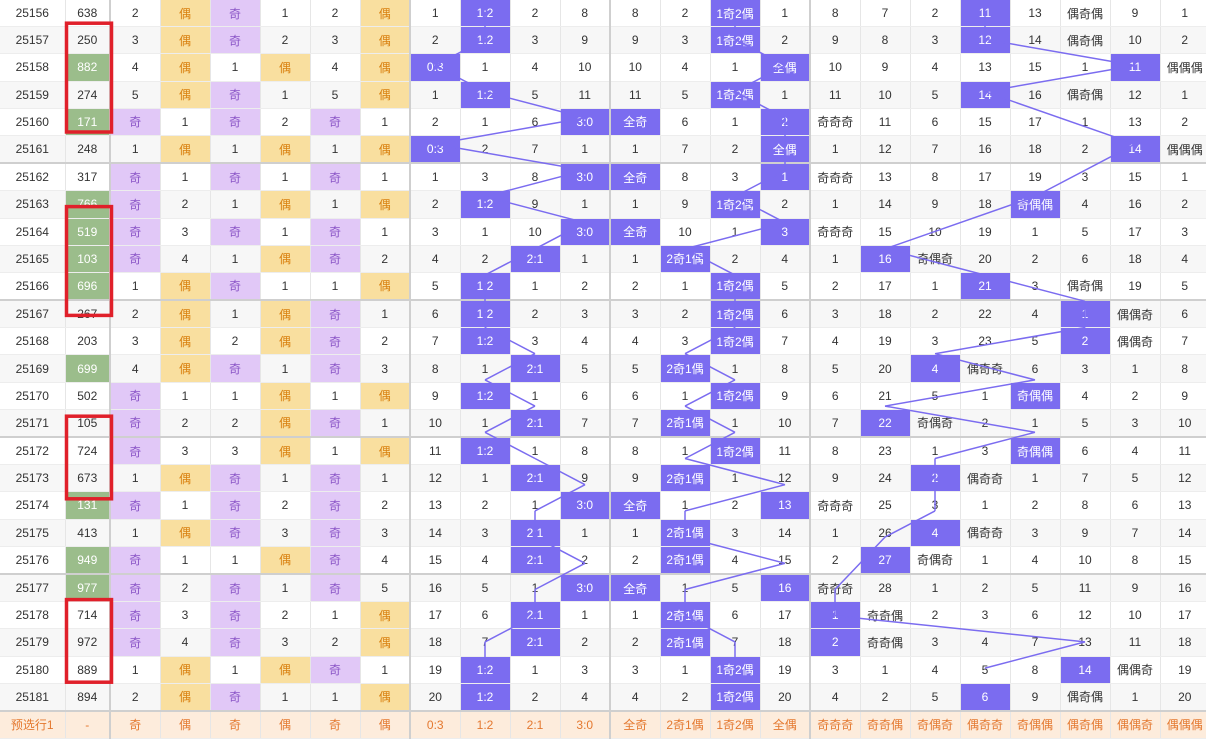 The height and width of the screenshot is (739, 1206). I want to click on ratio-3-0-cell: 7, so click(585, 423).